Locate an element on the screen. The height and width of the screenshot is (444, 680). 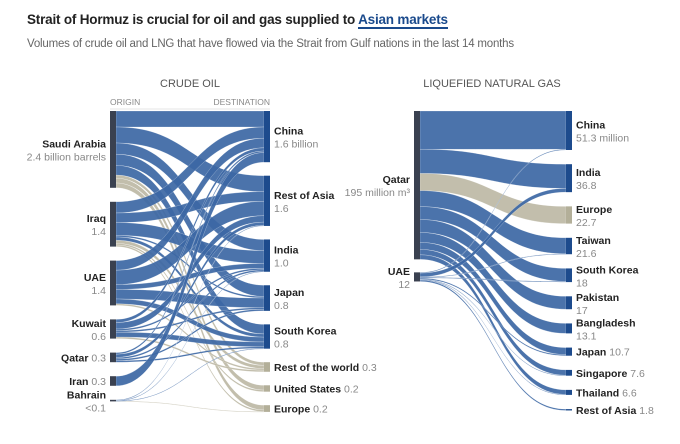
origin-qatar-label: Qatar 0.3 is located at coordinates (83, 358).